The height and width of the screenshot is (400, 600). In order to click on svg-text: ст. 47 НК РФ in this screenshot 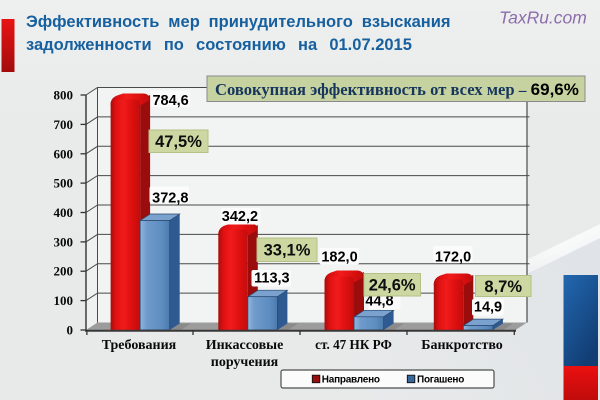, I will do `click(353, 344)`.